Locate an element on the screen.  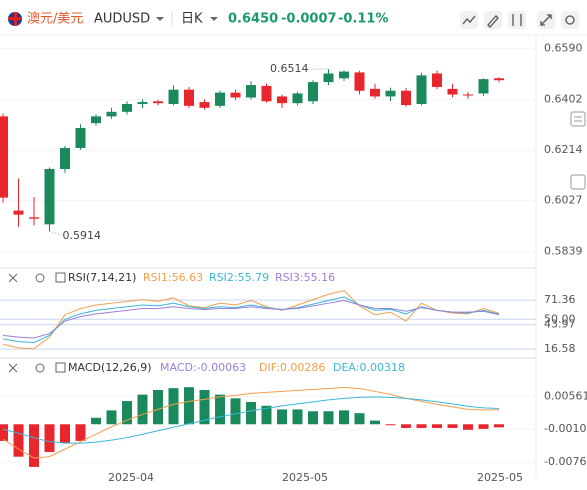
candle-button is located at coordinates (517, 20).